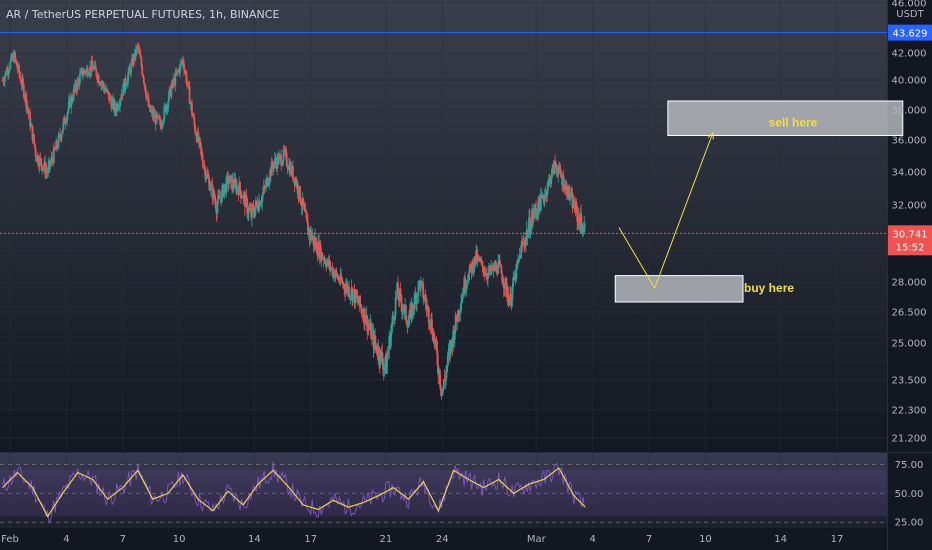 The width and height of the screenshot is (932, 550). What do you see at coordinates (793, 123) in the screenshot?
I see `sell-label: sell here` at bounding box center [793, 123].